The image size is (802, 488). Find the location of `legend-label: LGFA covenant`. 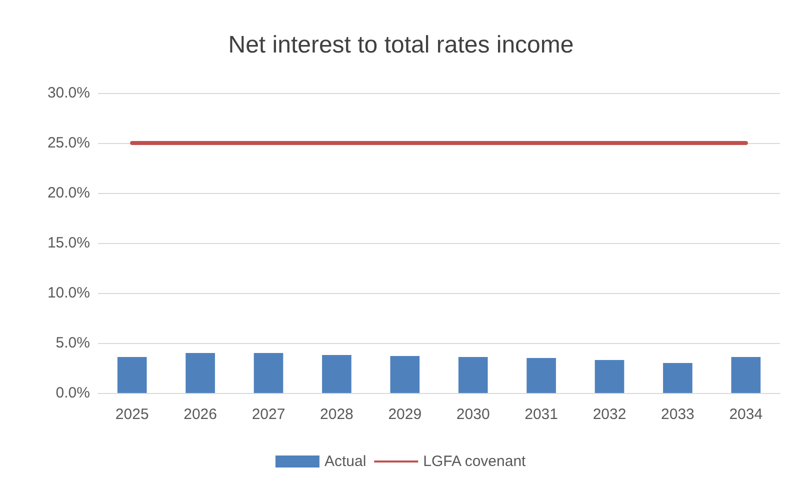

legend-label: LGFA covenant is located at coordinates (475, 461).